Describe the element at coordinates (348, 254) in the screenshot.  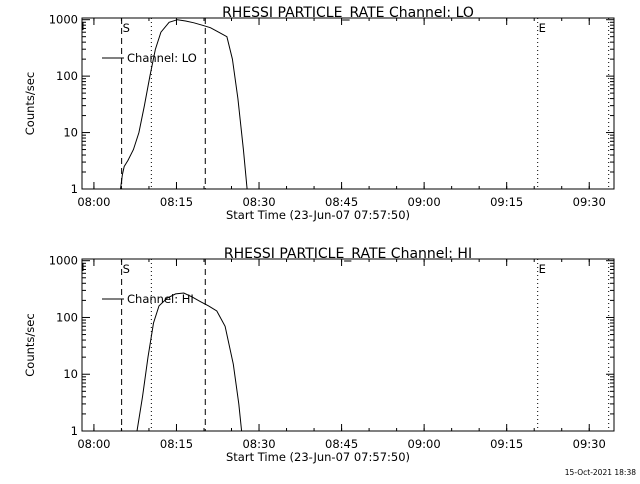
I see `chart-title: RHESSI PARTICLE_RATE Channel: HI` at that location.